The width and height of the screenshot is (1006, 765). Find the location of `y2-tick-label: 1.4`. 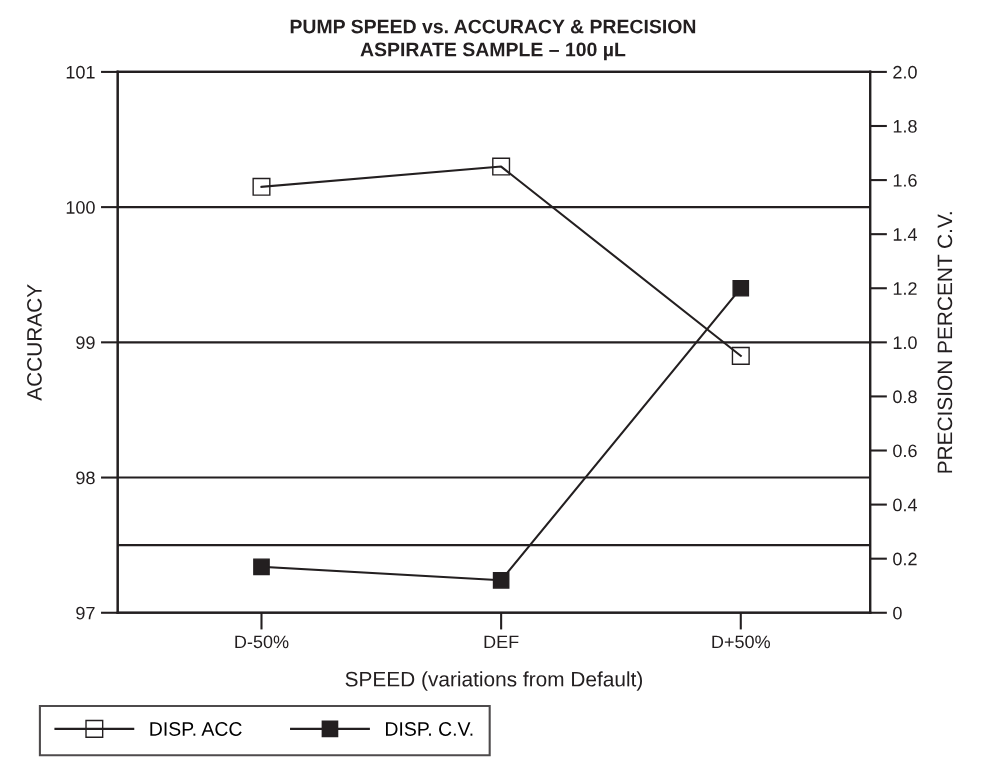

y2-tick-label: 1.4 is located at coordinates (905, 234).